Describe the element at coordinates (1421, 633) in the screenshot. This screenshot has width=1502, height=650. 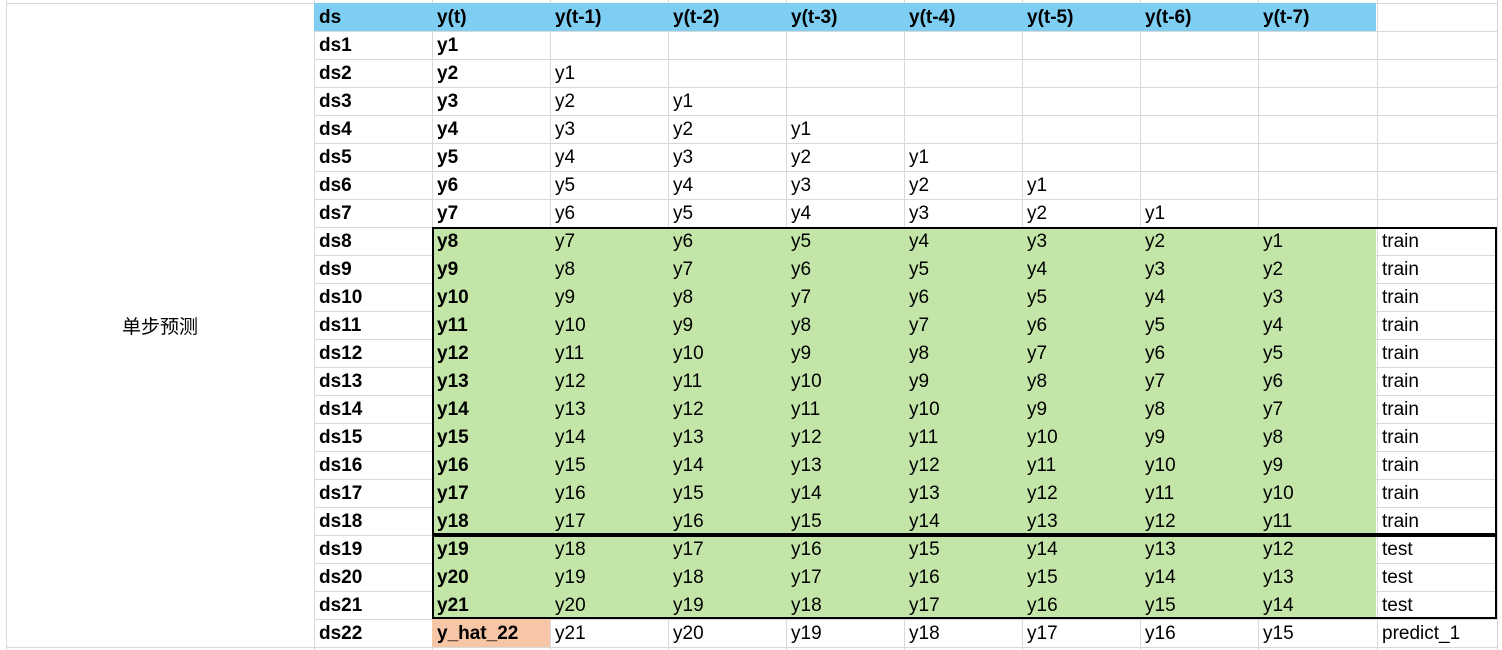
I see `row-label-cell: predict_1` at that location.